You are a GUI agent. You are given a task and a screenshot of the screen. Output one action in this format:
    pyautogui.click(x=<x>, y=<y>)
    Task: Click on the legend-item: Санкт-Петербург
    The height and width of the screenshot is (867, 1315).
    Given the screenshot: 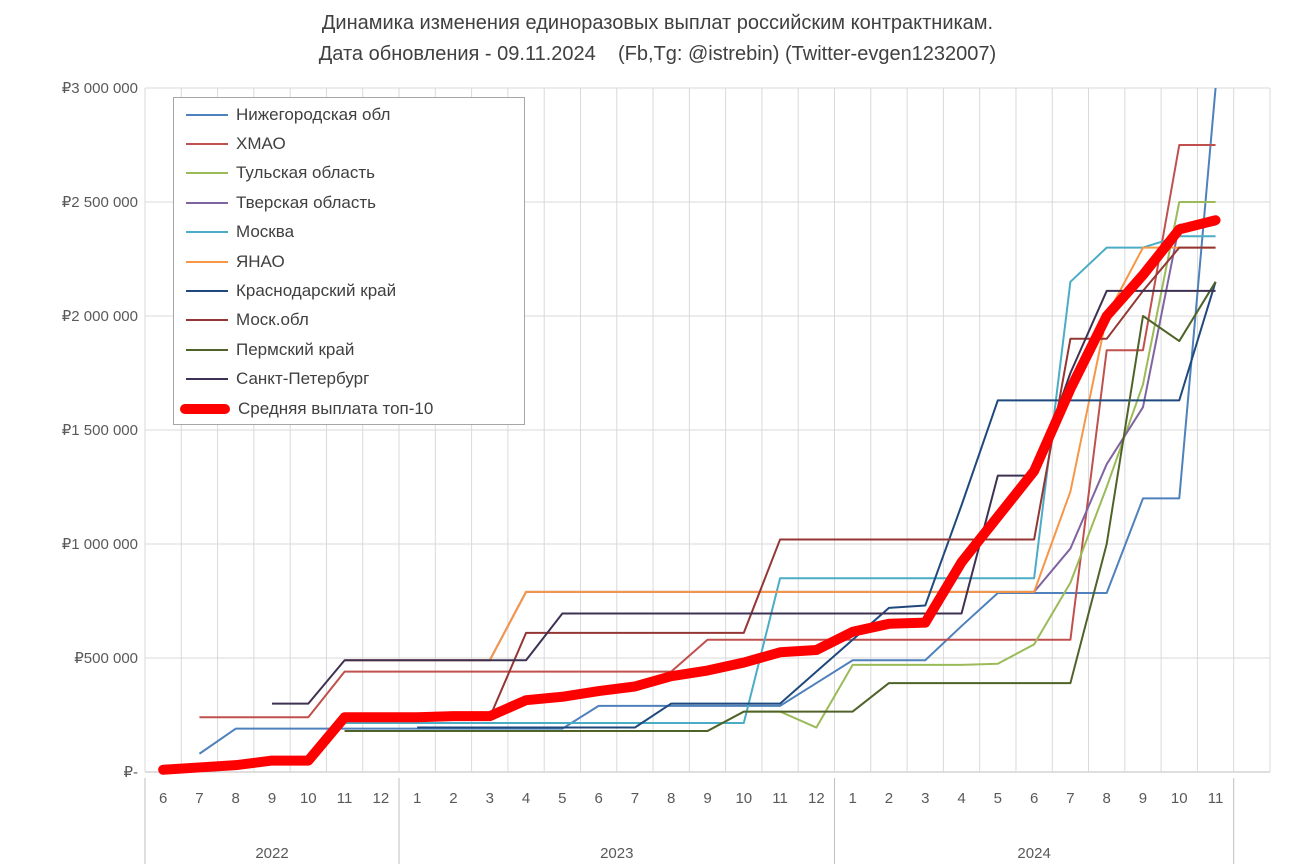 What is the action you would take?
    pyautogui.click(x=271, y=379)
    